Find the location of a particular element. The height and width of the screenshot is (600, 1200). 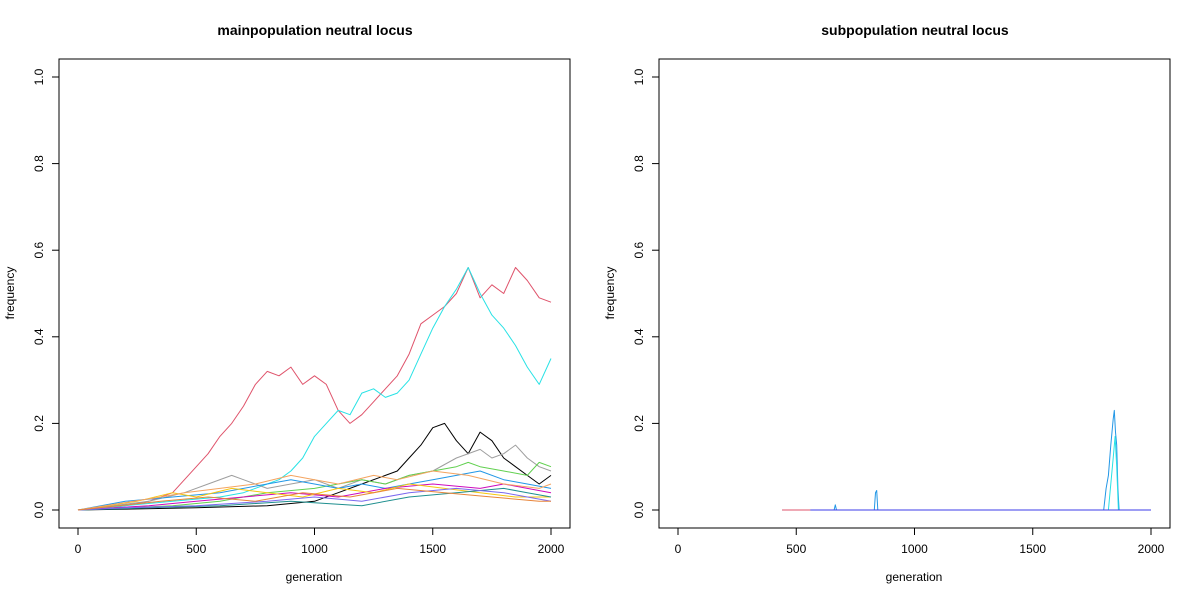

chart-title: mainpopulation neutral locus is located at coordinates (314, 30).